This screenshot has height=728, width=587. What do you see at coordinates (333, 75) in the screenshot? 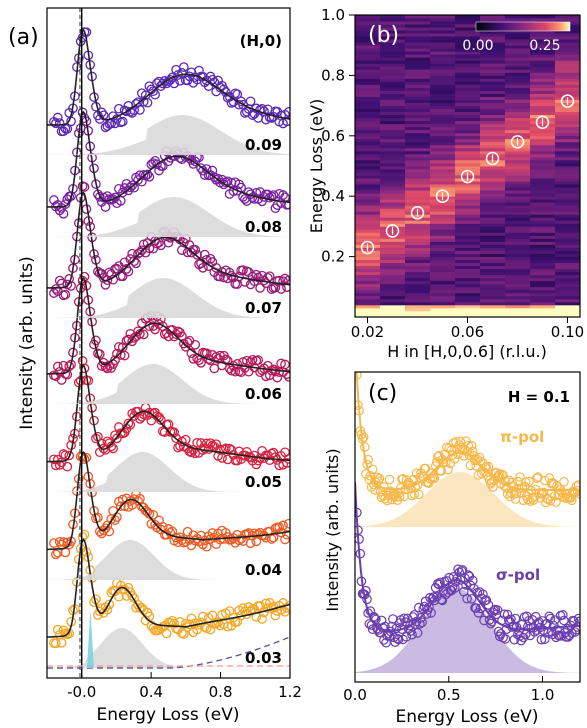
I see `panel-b-ytick-label: 0.8` at bounding box center [333, 75].